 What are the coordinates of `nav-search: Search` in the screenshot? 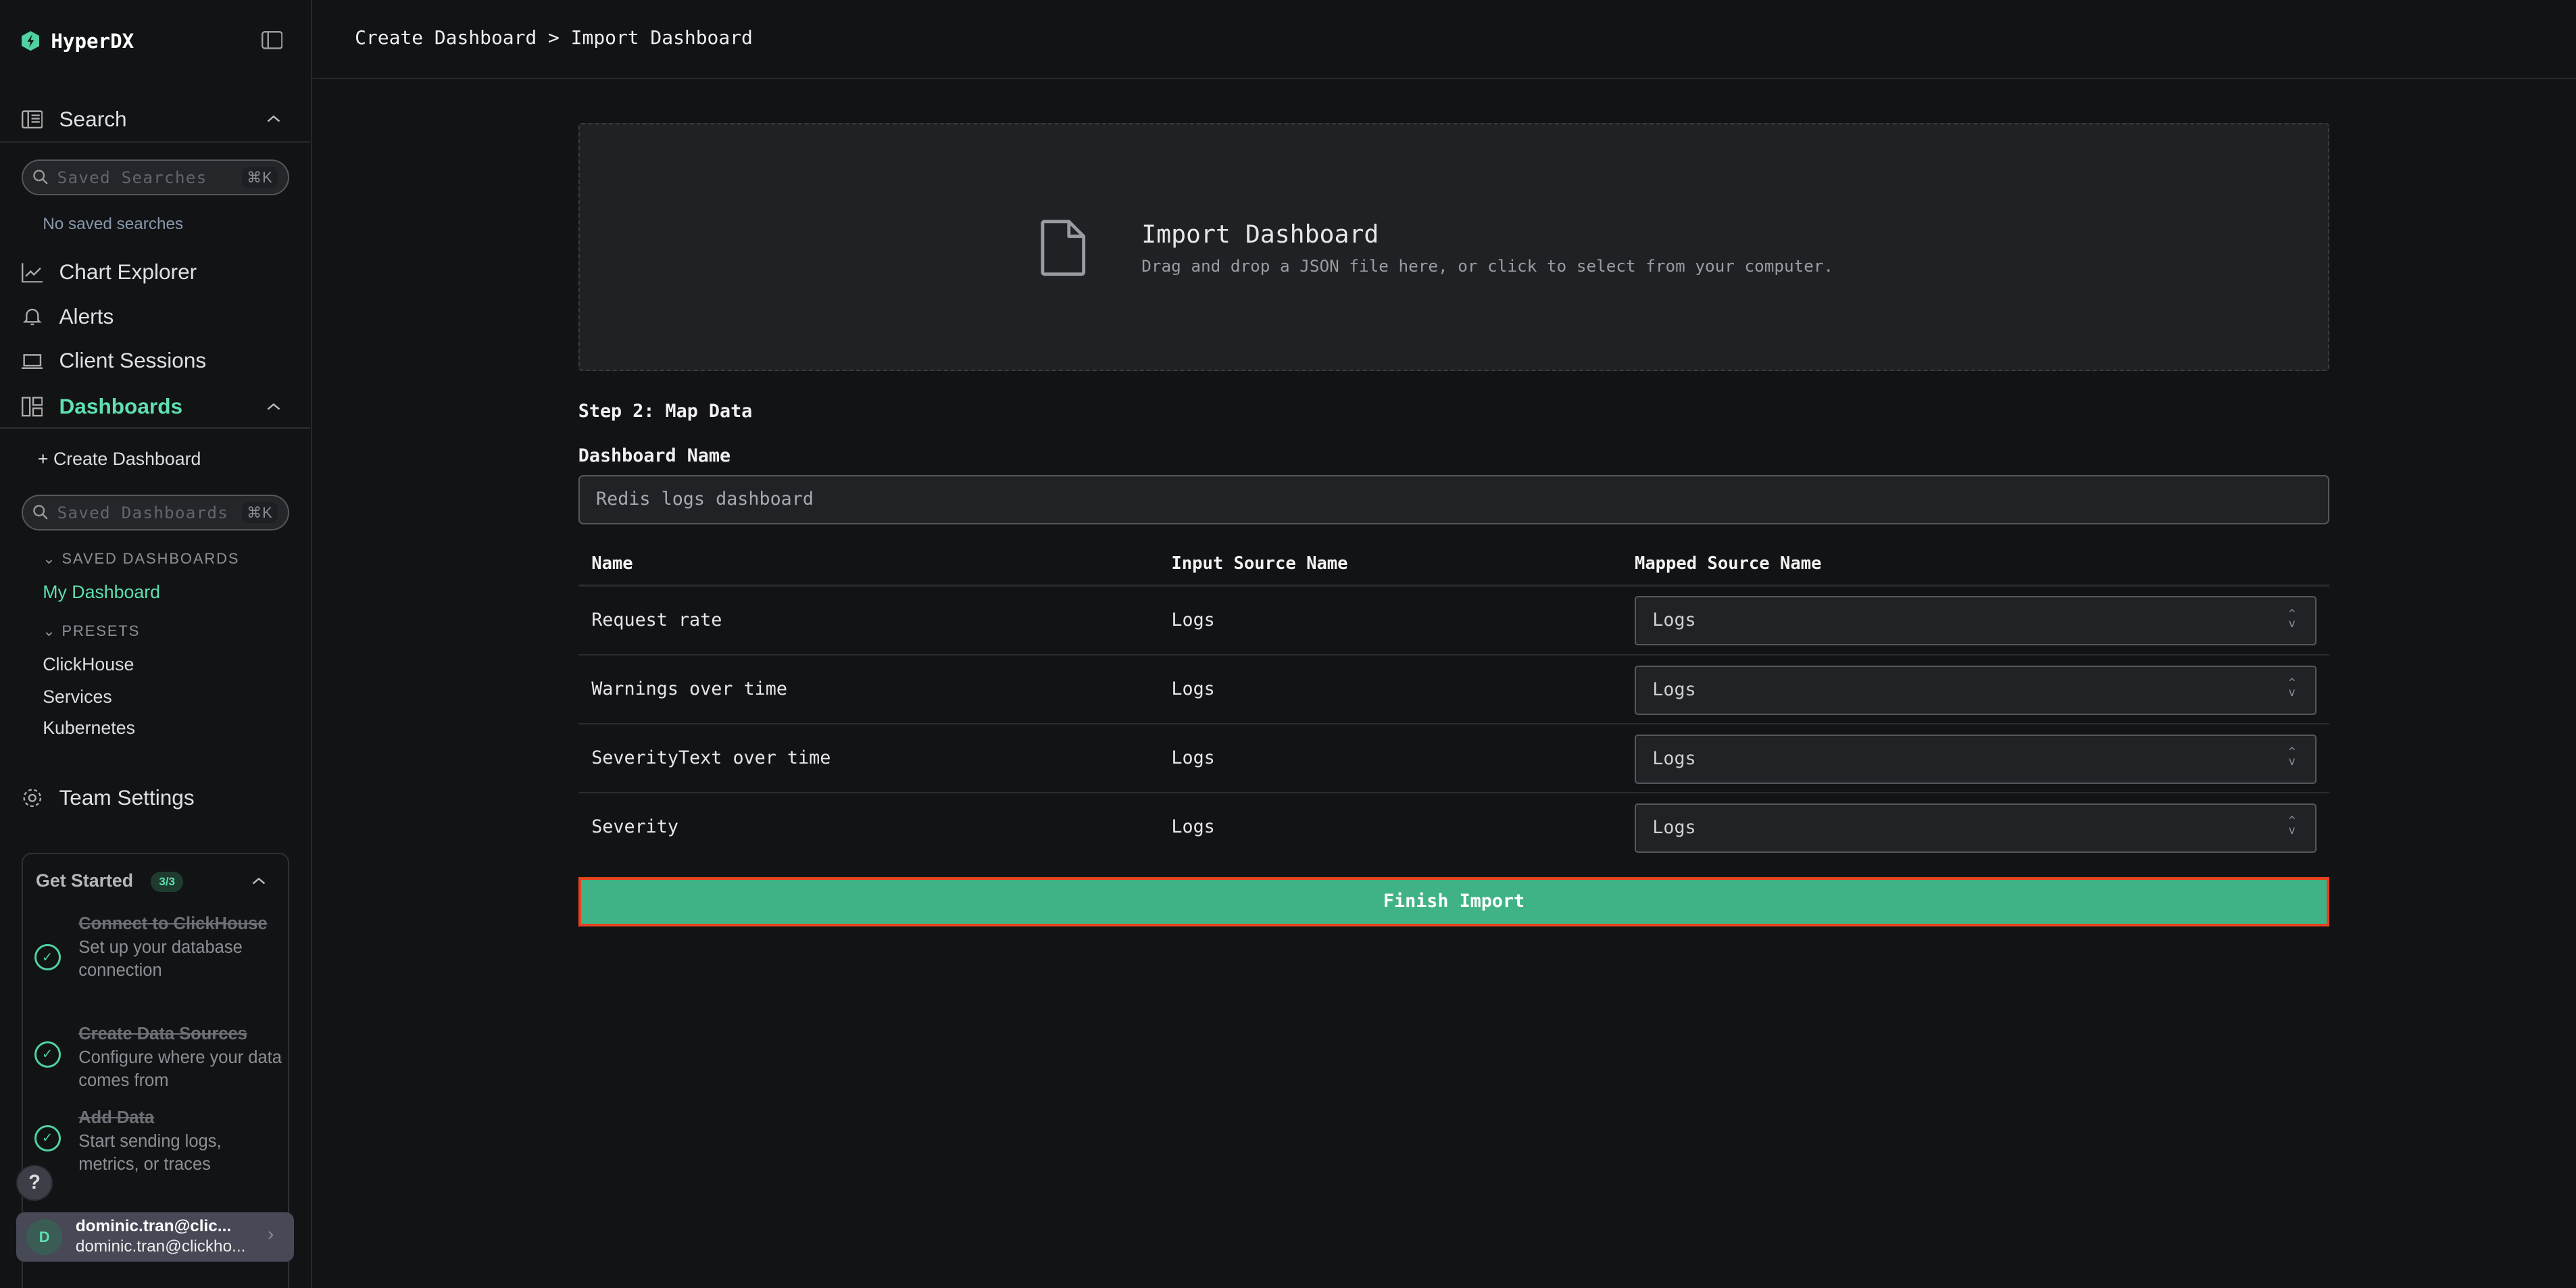 It's located at (74, 120).